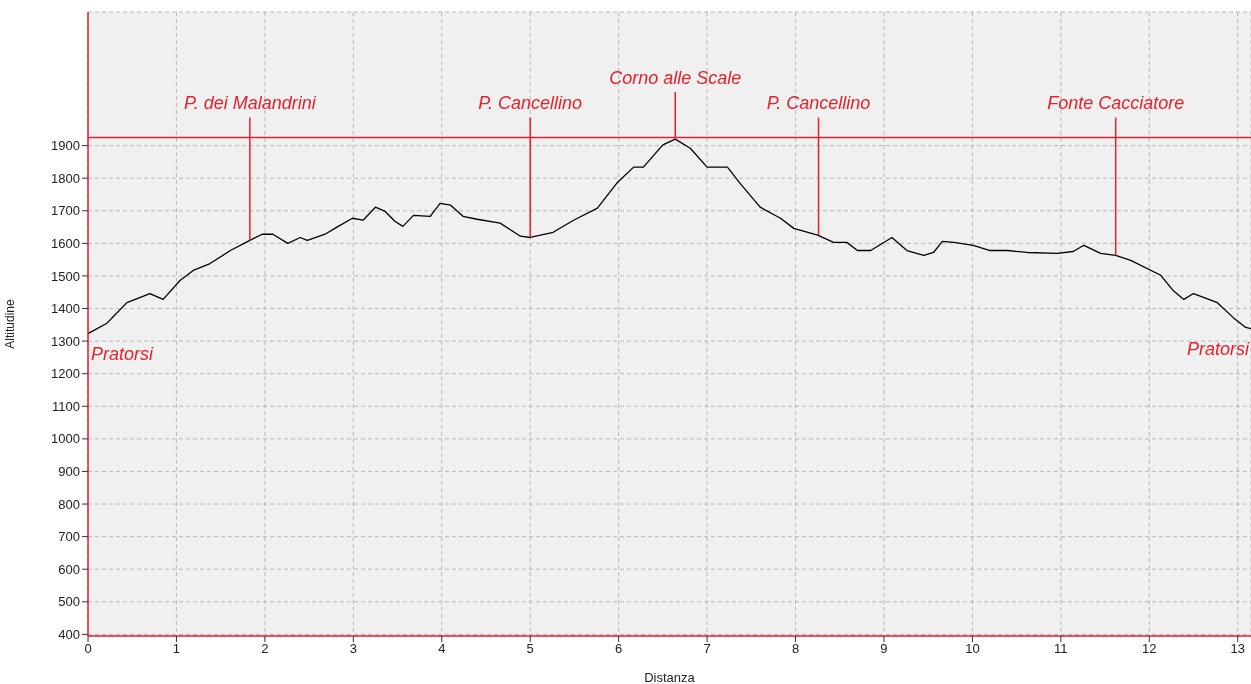  What do you see at coordinates (670, 677) in the screenshot?
I see `x-axis-title: Distanza` at bounding box center [670, 677].